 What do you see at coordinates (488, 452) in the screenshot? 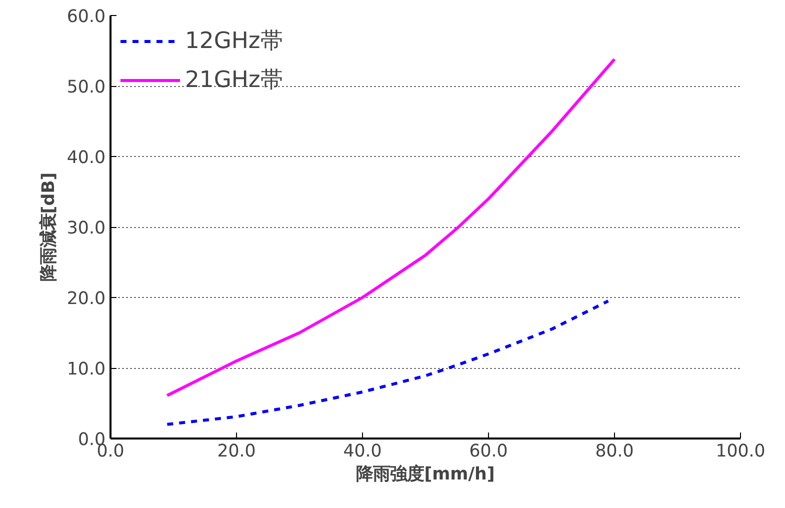
I see `x-tick-label: 60.0` at bounding box center [488, 452].